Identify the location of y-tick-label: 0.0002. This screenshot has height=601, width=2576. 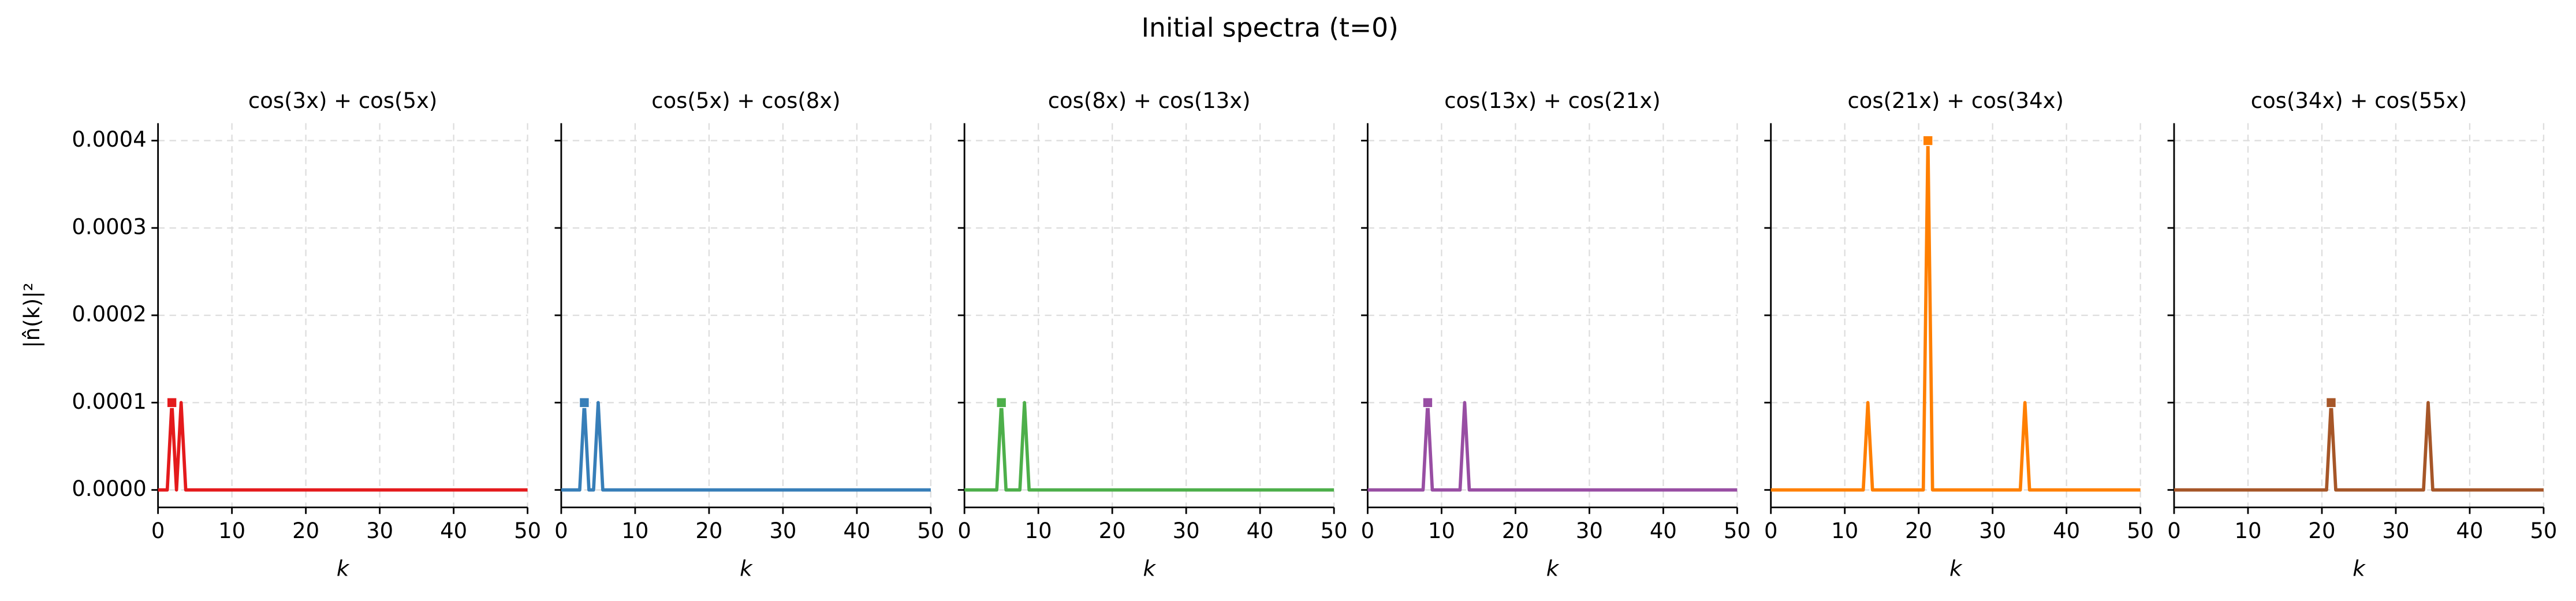
(109, 314).